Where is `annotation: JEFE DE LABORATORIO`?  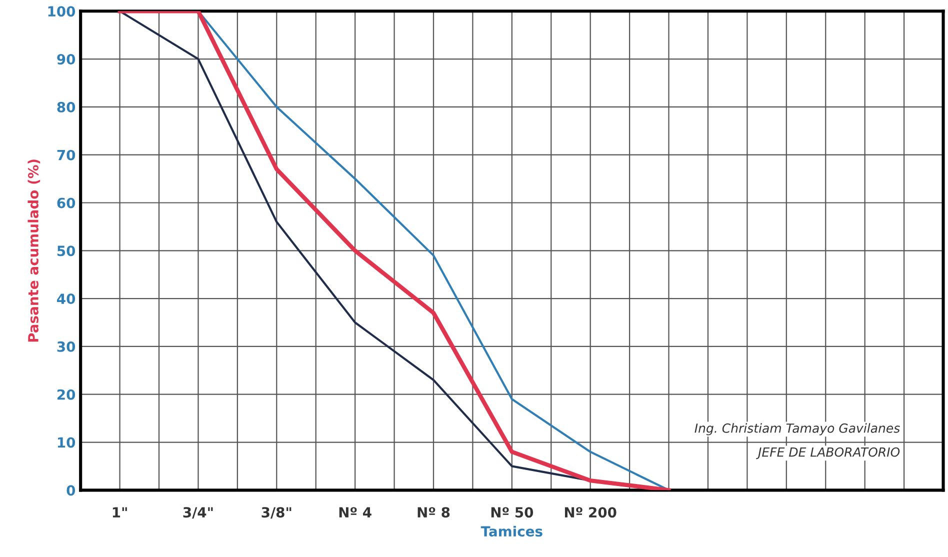 annotation: JEFE DE LABORATORIO is located at coordinates (828, 453).